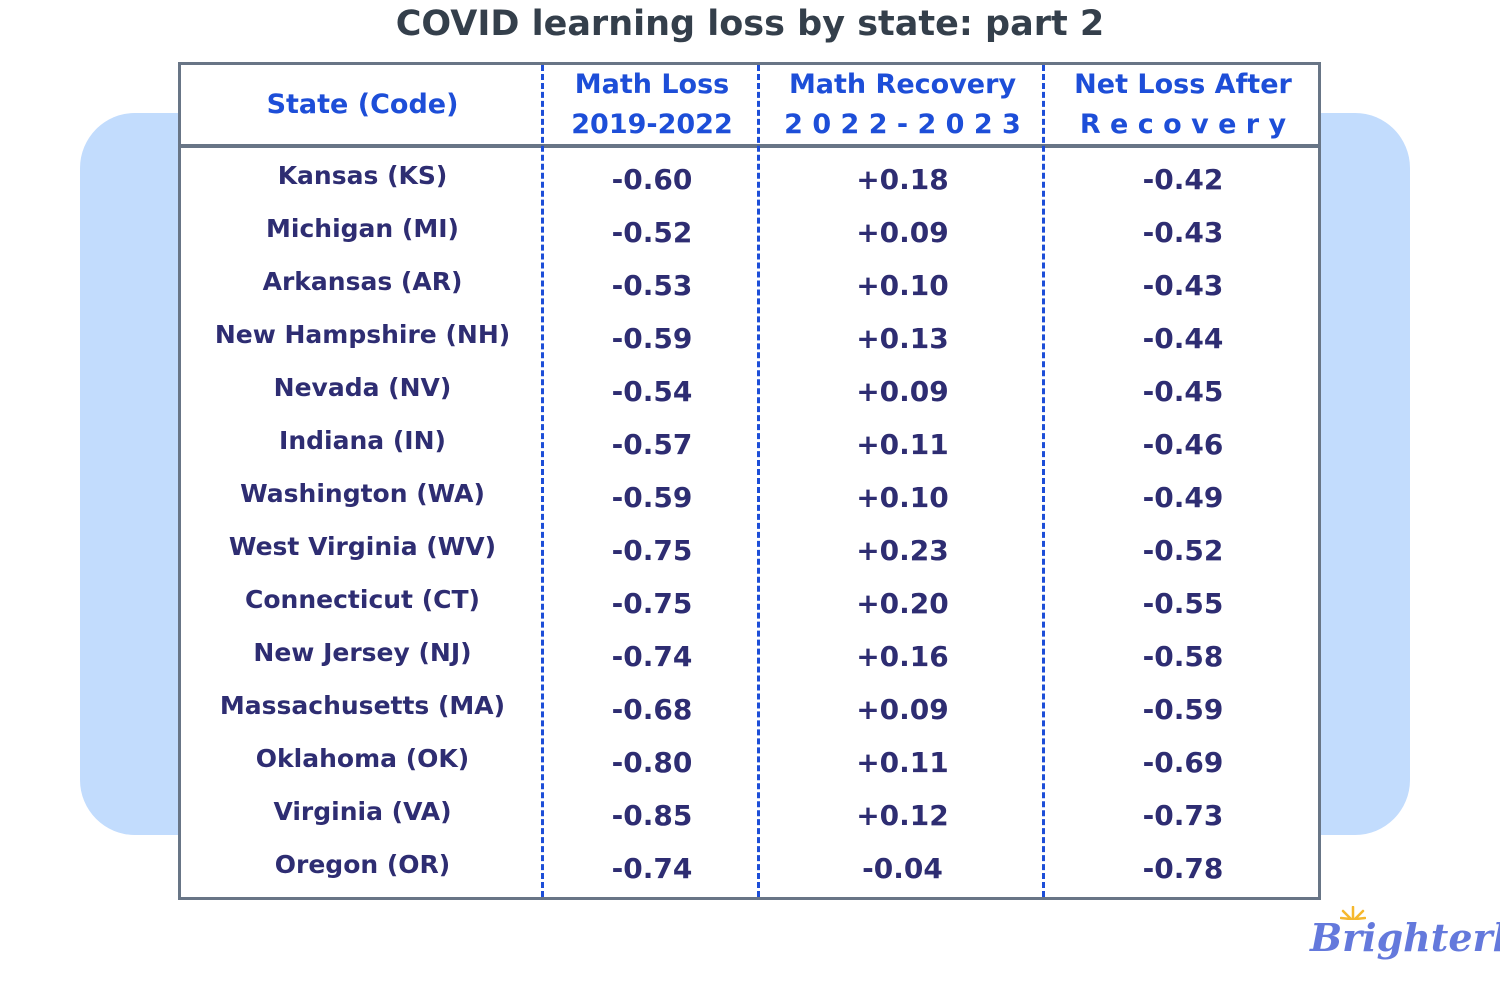 The width and height of the screenshot is (1500, 1000). Describe the element at coordinates (902, 868) in the screenshot. I see `math-recovery-cell: -0.04` at that location.